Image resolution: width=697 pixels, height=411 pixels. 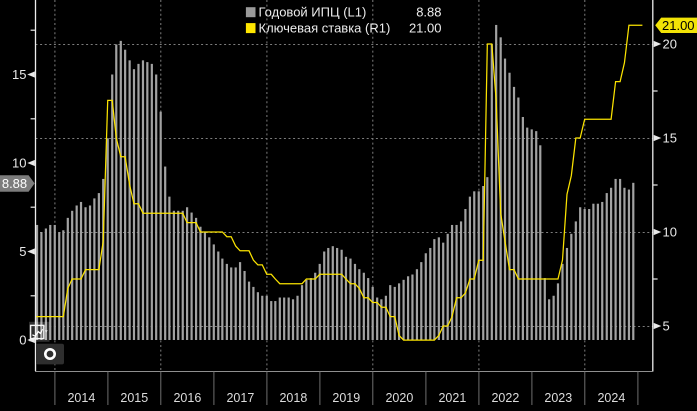 What do you see at coordinates (325, 27) in the screenshot?
I see `svg-text: Ключевая ставка (R1)` at bounding box center [325, 27].